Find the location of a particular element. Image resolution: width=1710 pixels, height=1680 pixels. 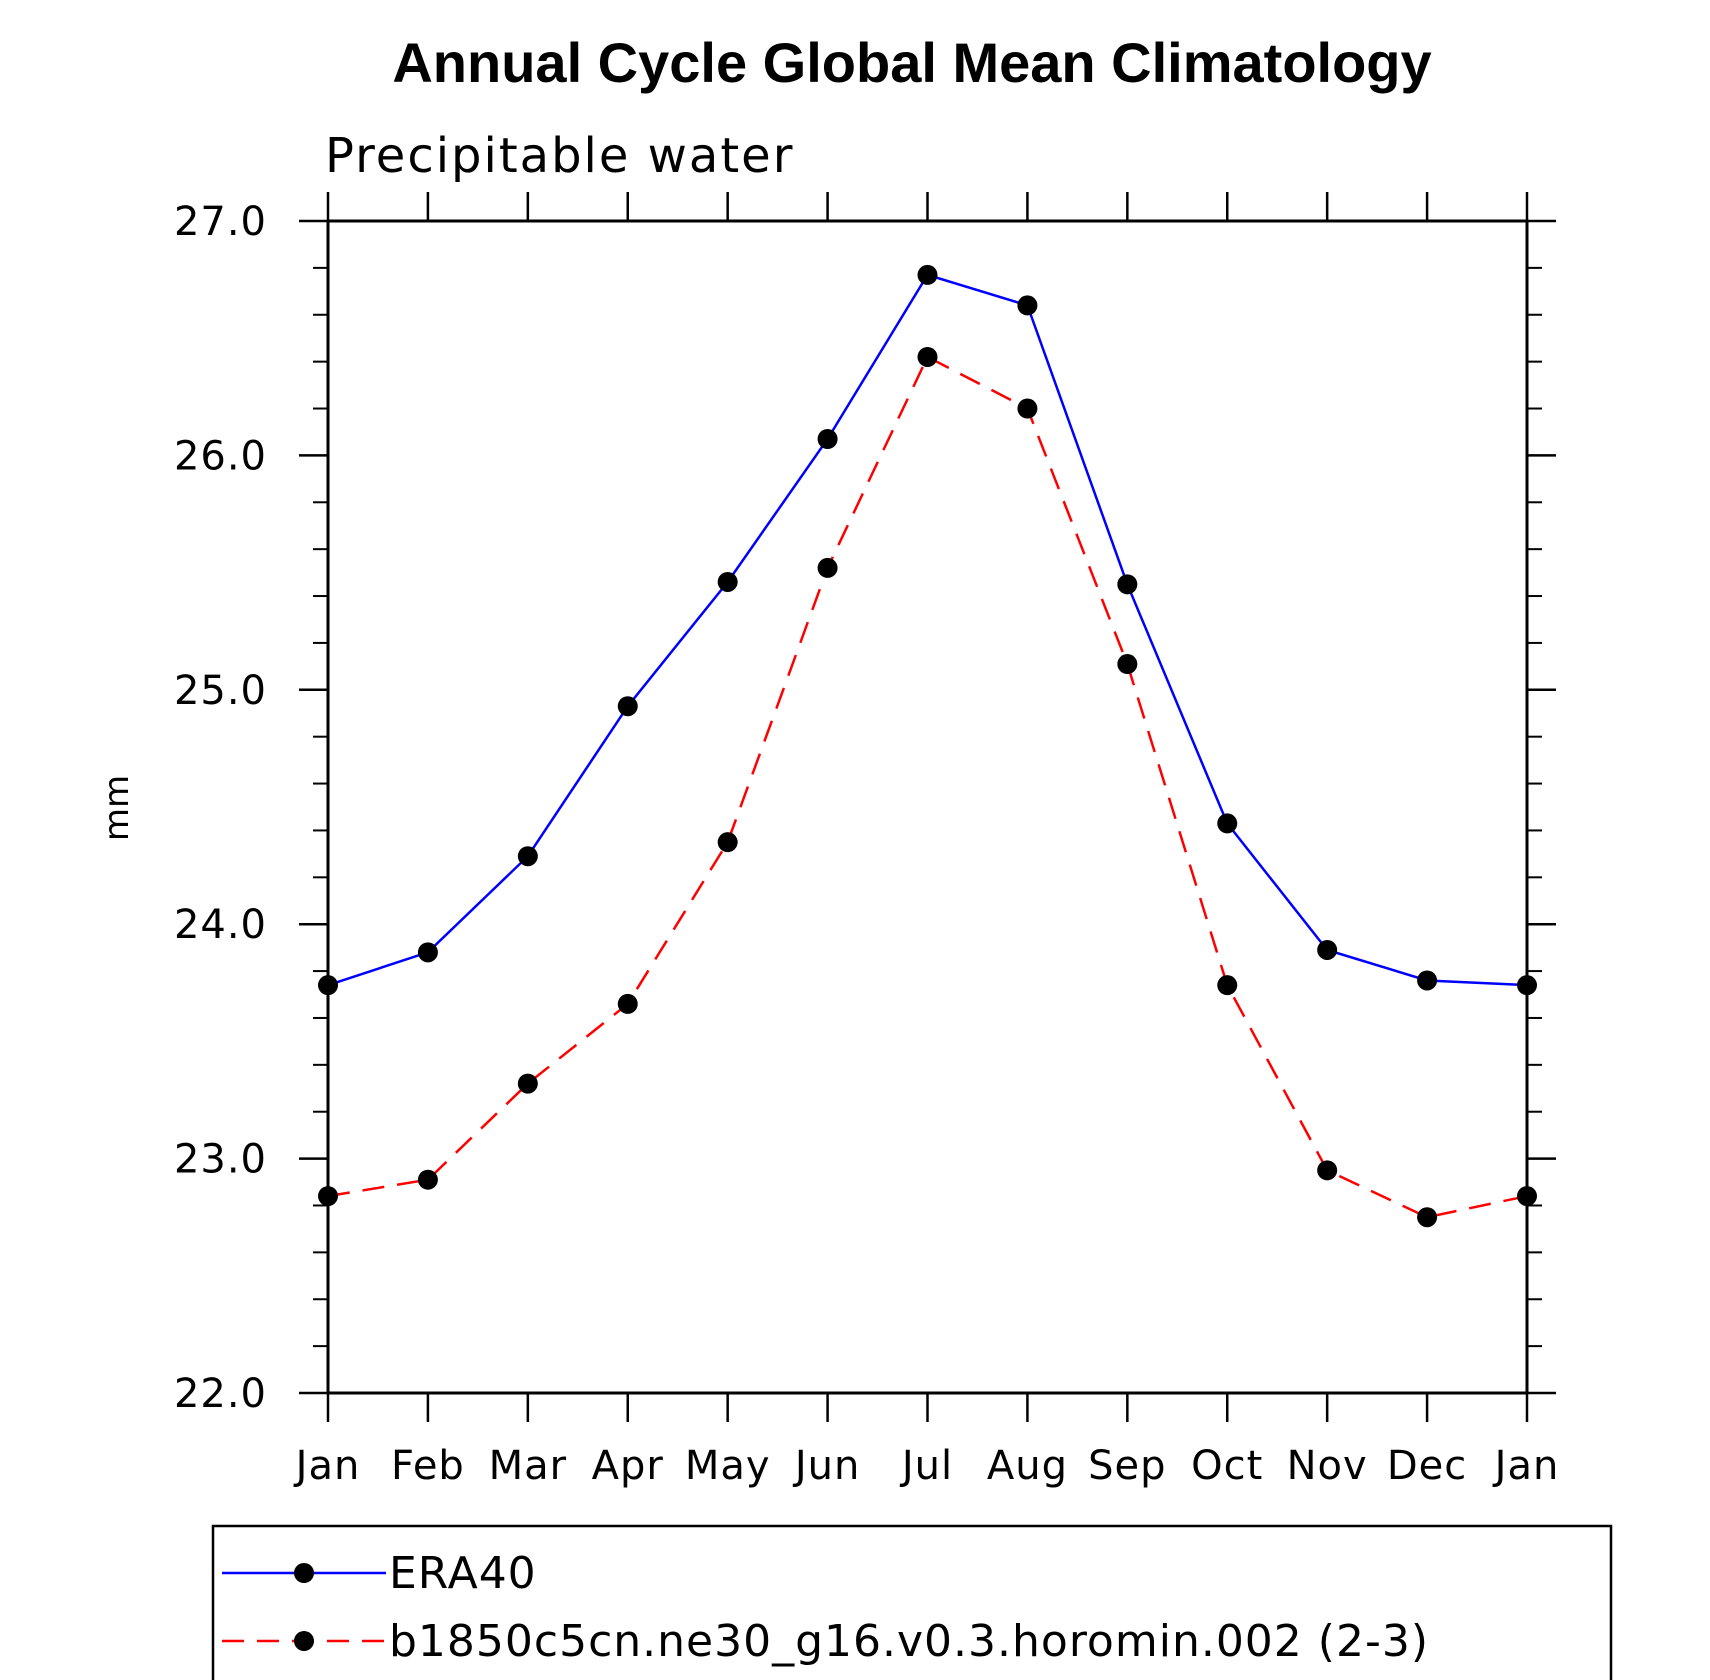

y-tick-label: 25.0 is located at coordinates (220, 691).